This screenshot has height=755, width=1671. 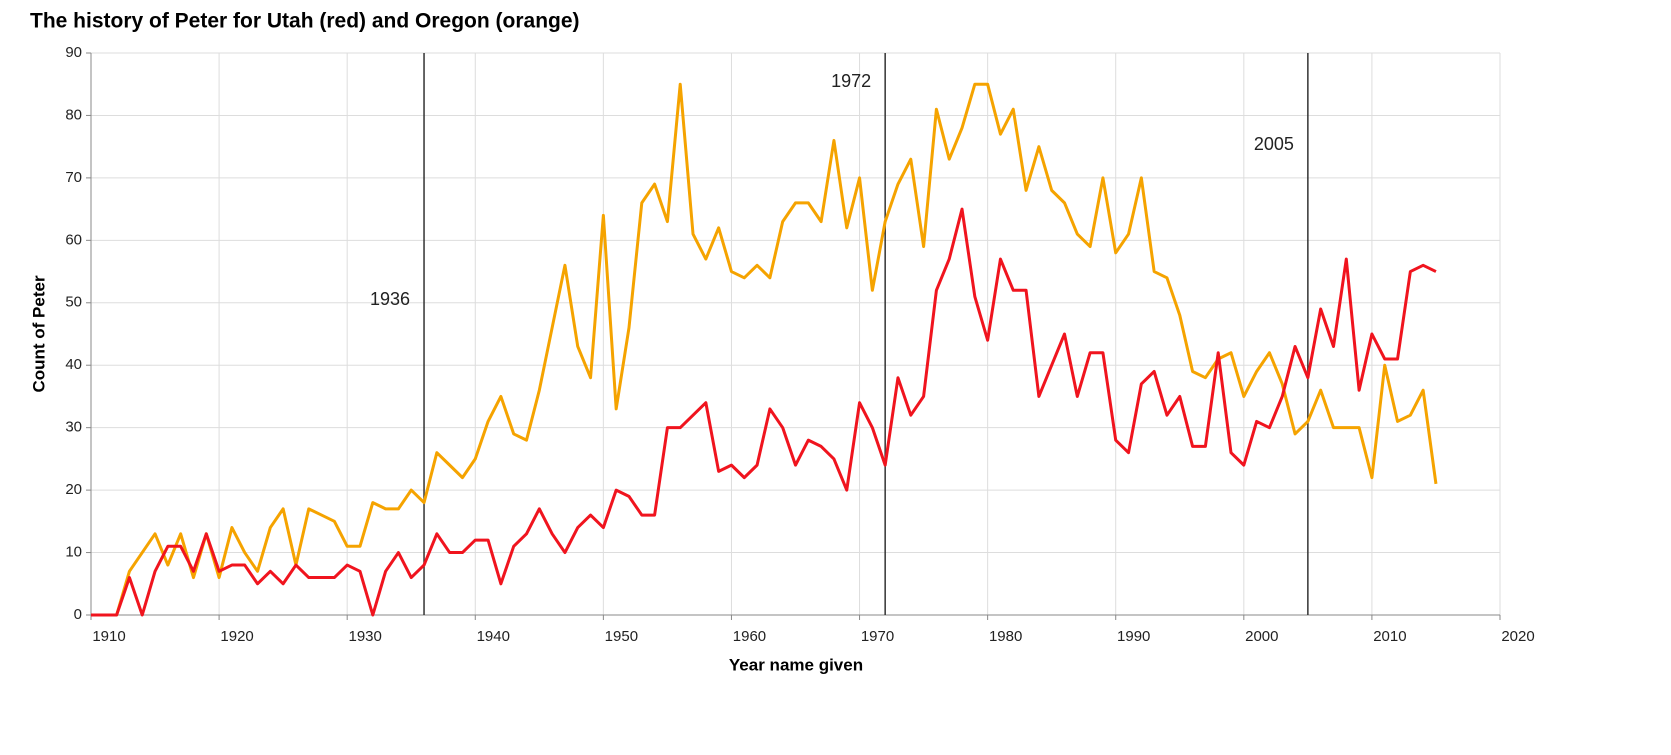 What do you see at coordinates (73, 177) in the screenshot?
I see `y-tick-label: 70` at bounding box center [73, 177].